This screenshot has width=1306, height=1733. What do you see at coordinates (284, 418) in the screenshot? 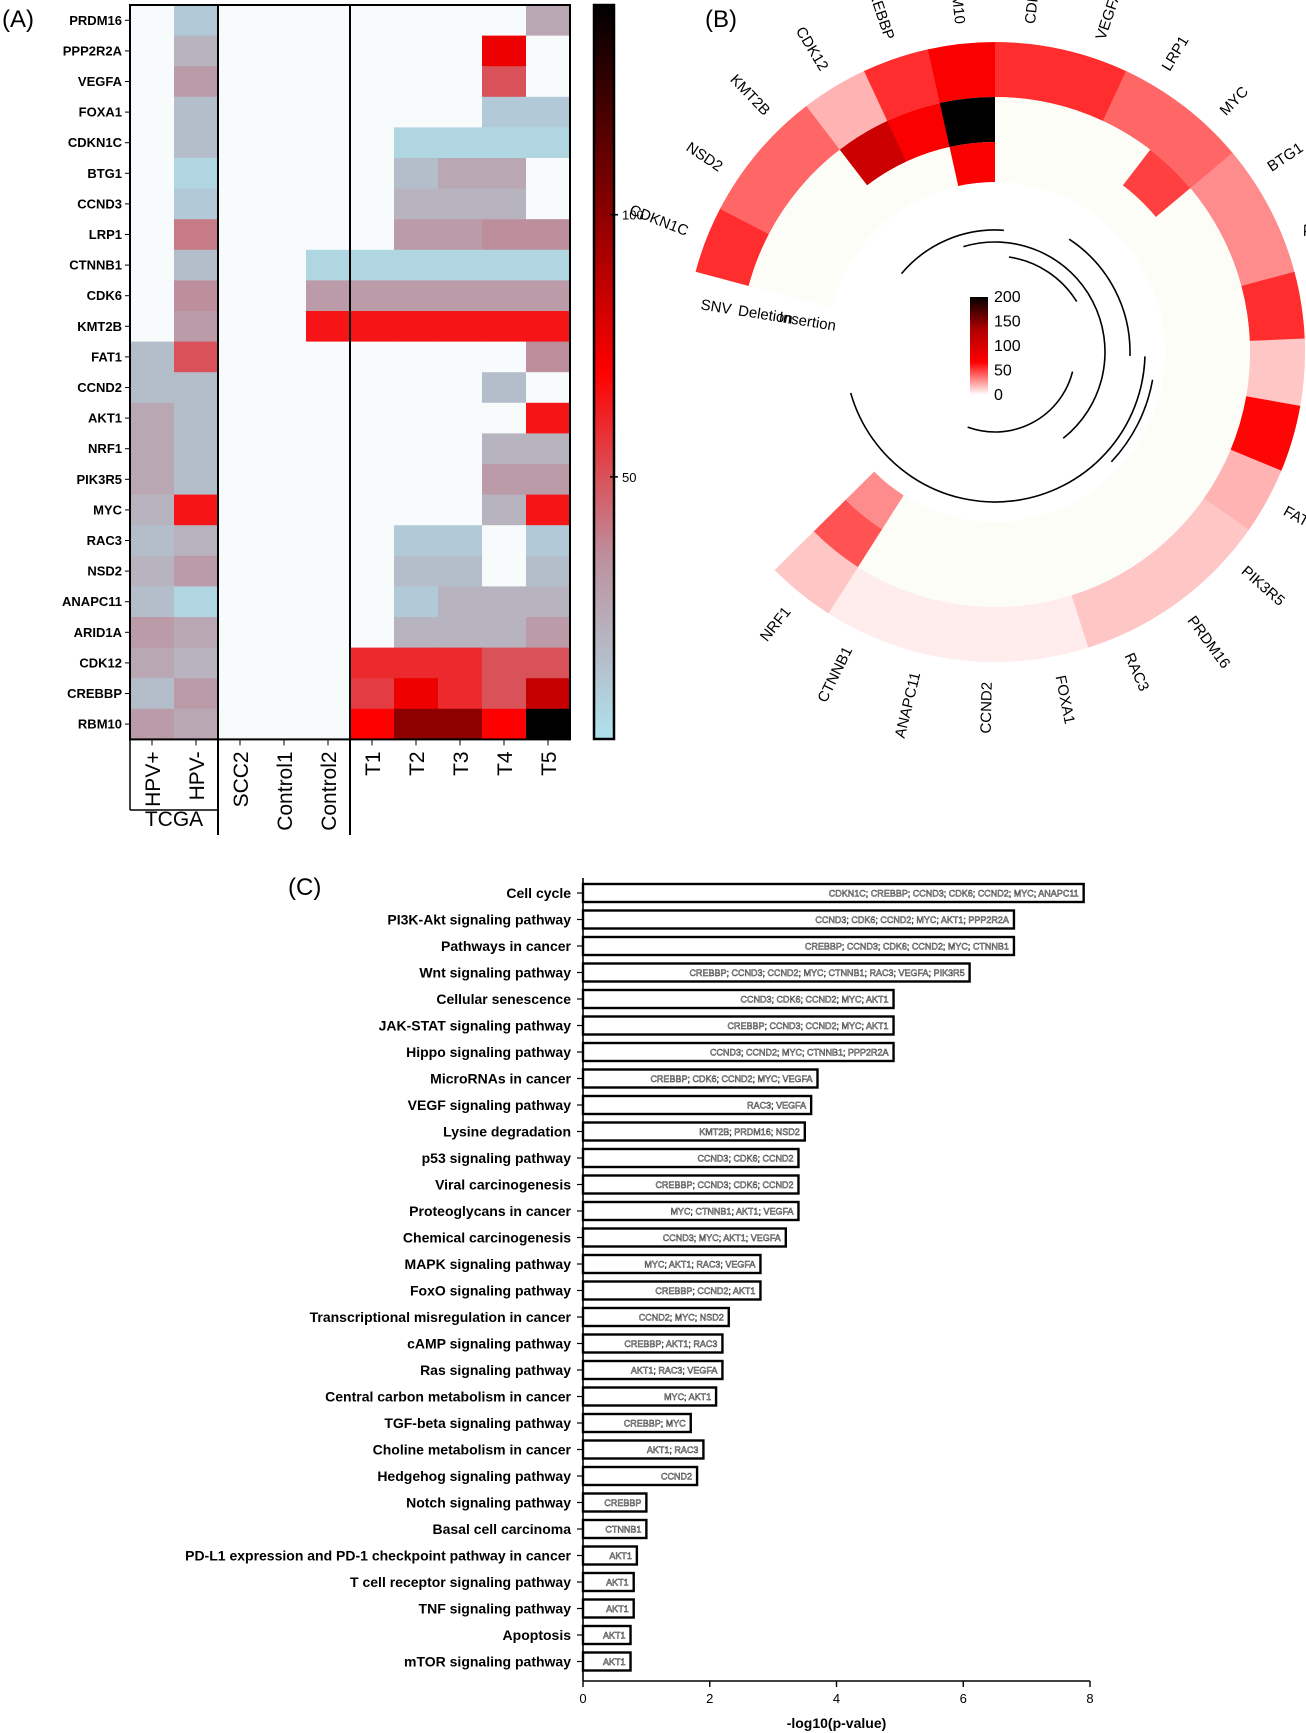
I see `heatmap-cell-akt1-control1` at bounding box center [284, 418].